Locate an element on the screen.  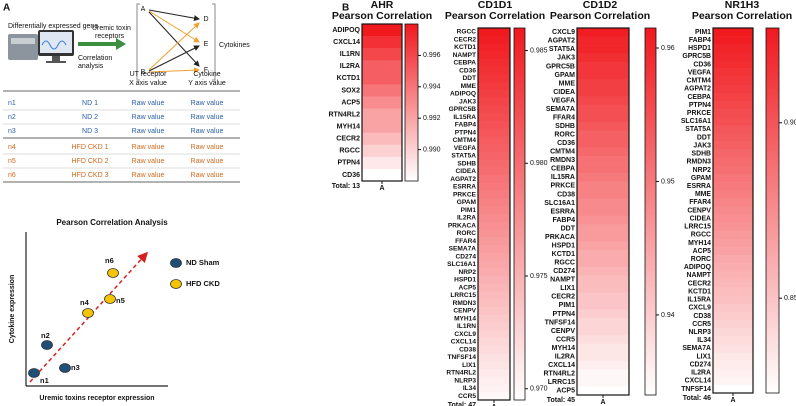
table-header: Cytokine is located at coordinates (206, 74).